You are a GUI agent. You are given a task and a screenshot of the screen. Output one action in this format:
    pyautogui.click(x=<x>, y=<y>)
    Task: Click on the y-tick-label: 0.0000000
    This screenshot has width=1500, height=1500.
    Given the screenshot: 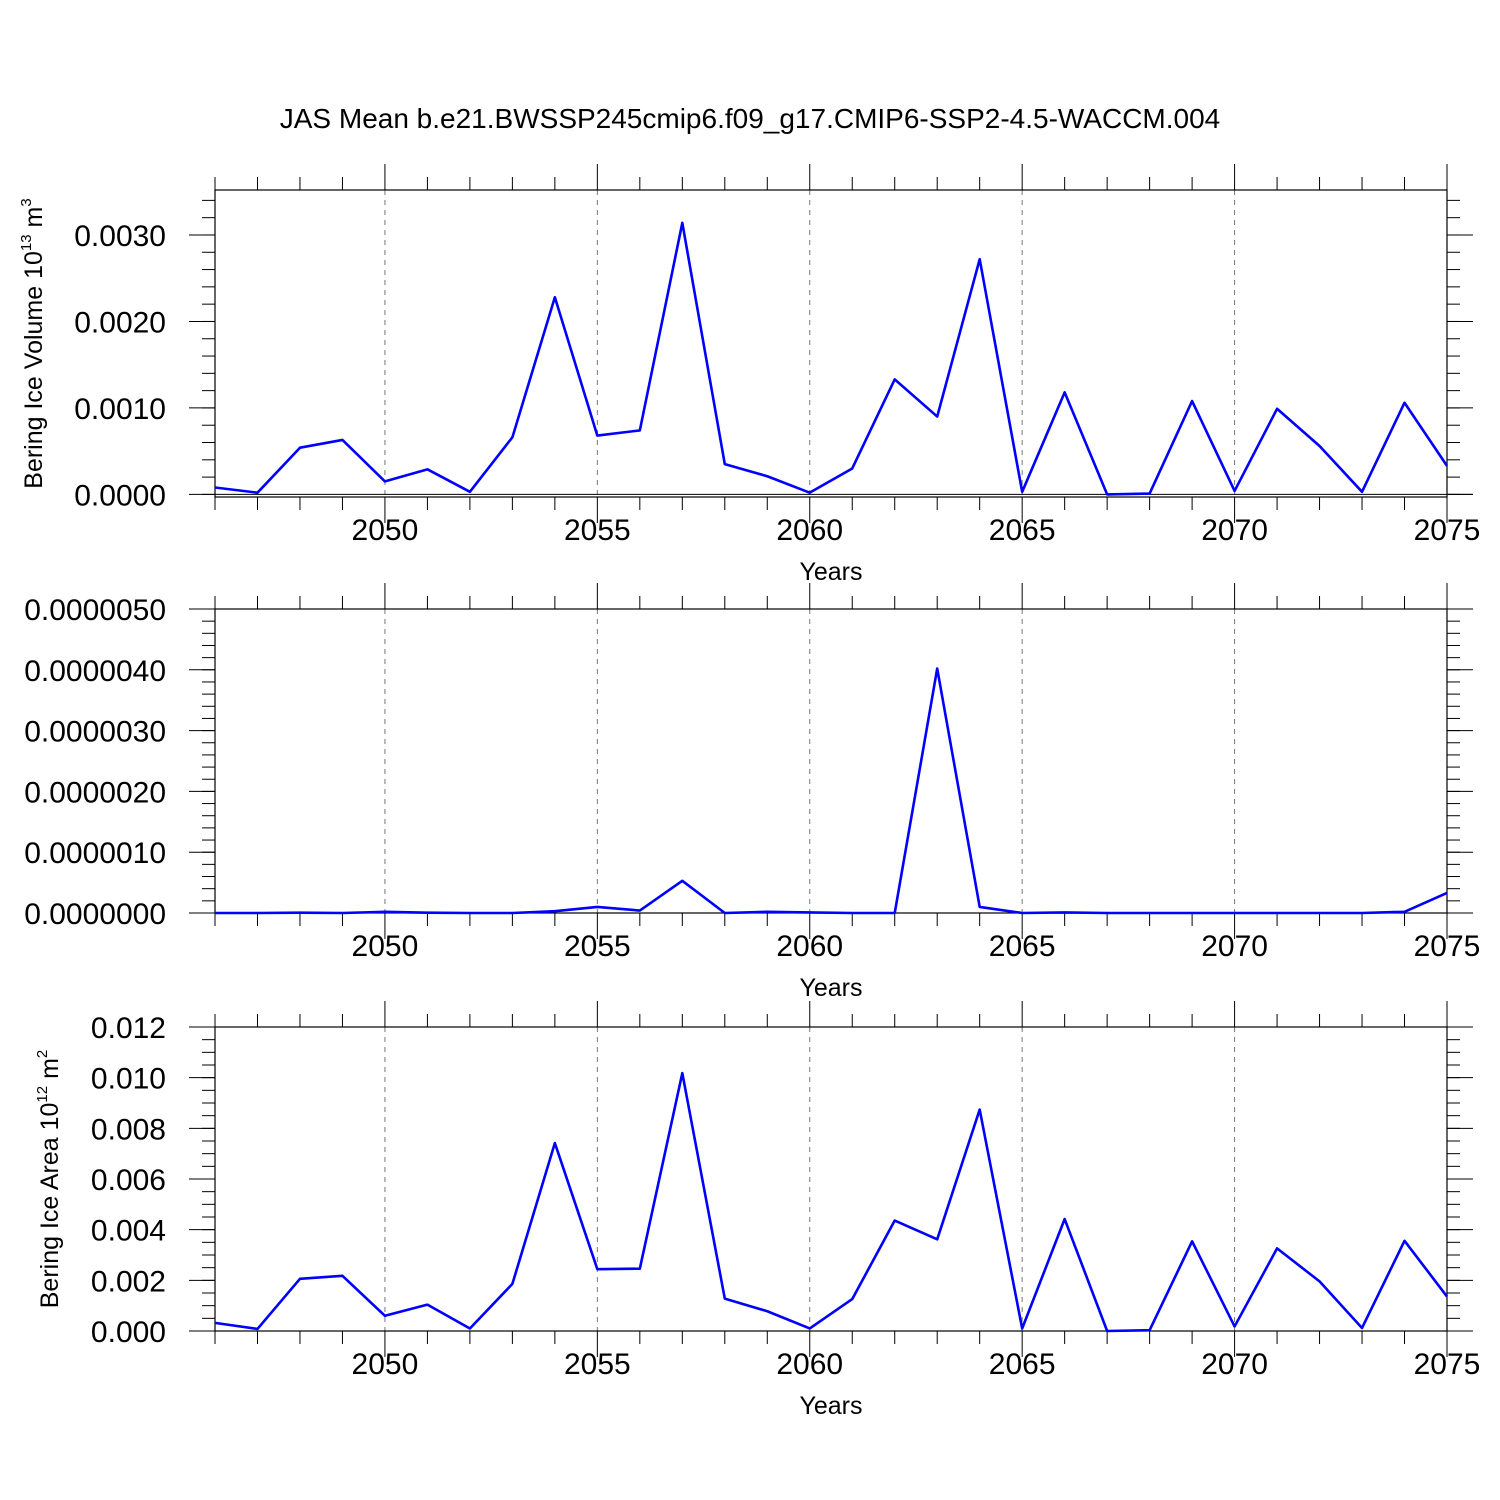 What is the action you would take?
    pyautogui.click(x=95, y=914)
    